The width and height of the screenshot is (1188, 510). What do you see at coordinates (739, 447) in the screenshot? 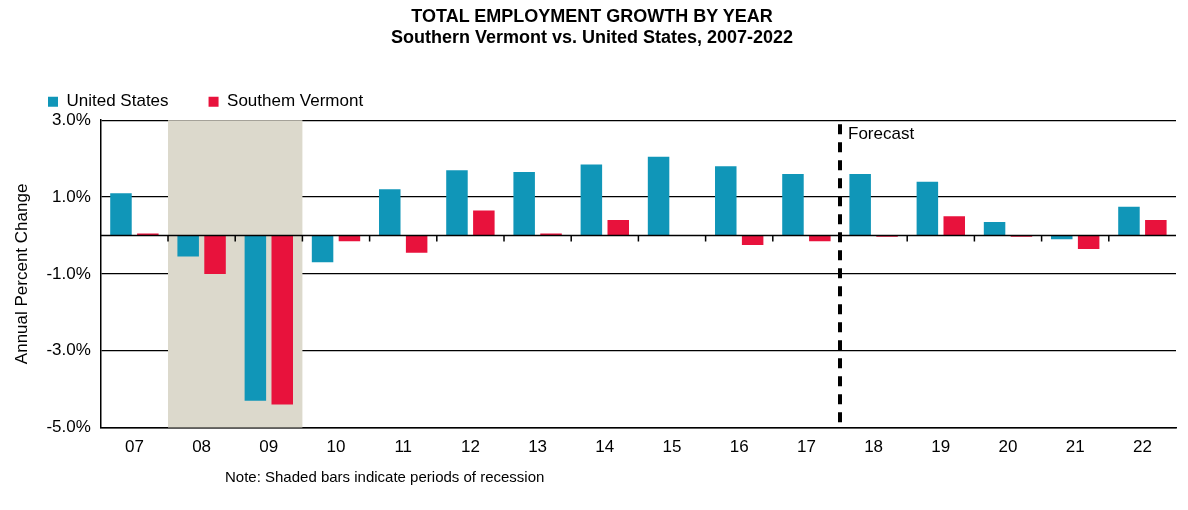
I see `x-tick-label: 16` at bounding box center [739, 447].